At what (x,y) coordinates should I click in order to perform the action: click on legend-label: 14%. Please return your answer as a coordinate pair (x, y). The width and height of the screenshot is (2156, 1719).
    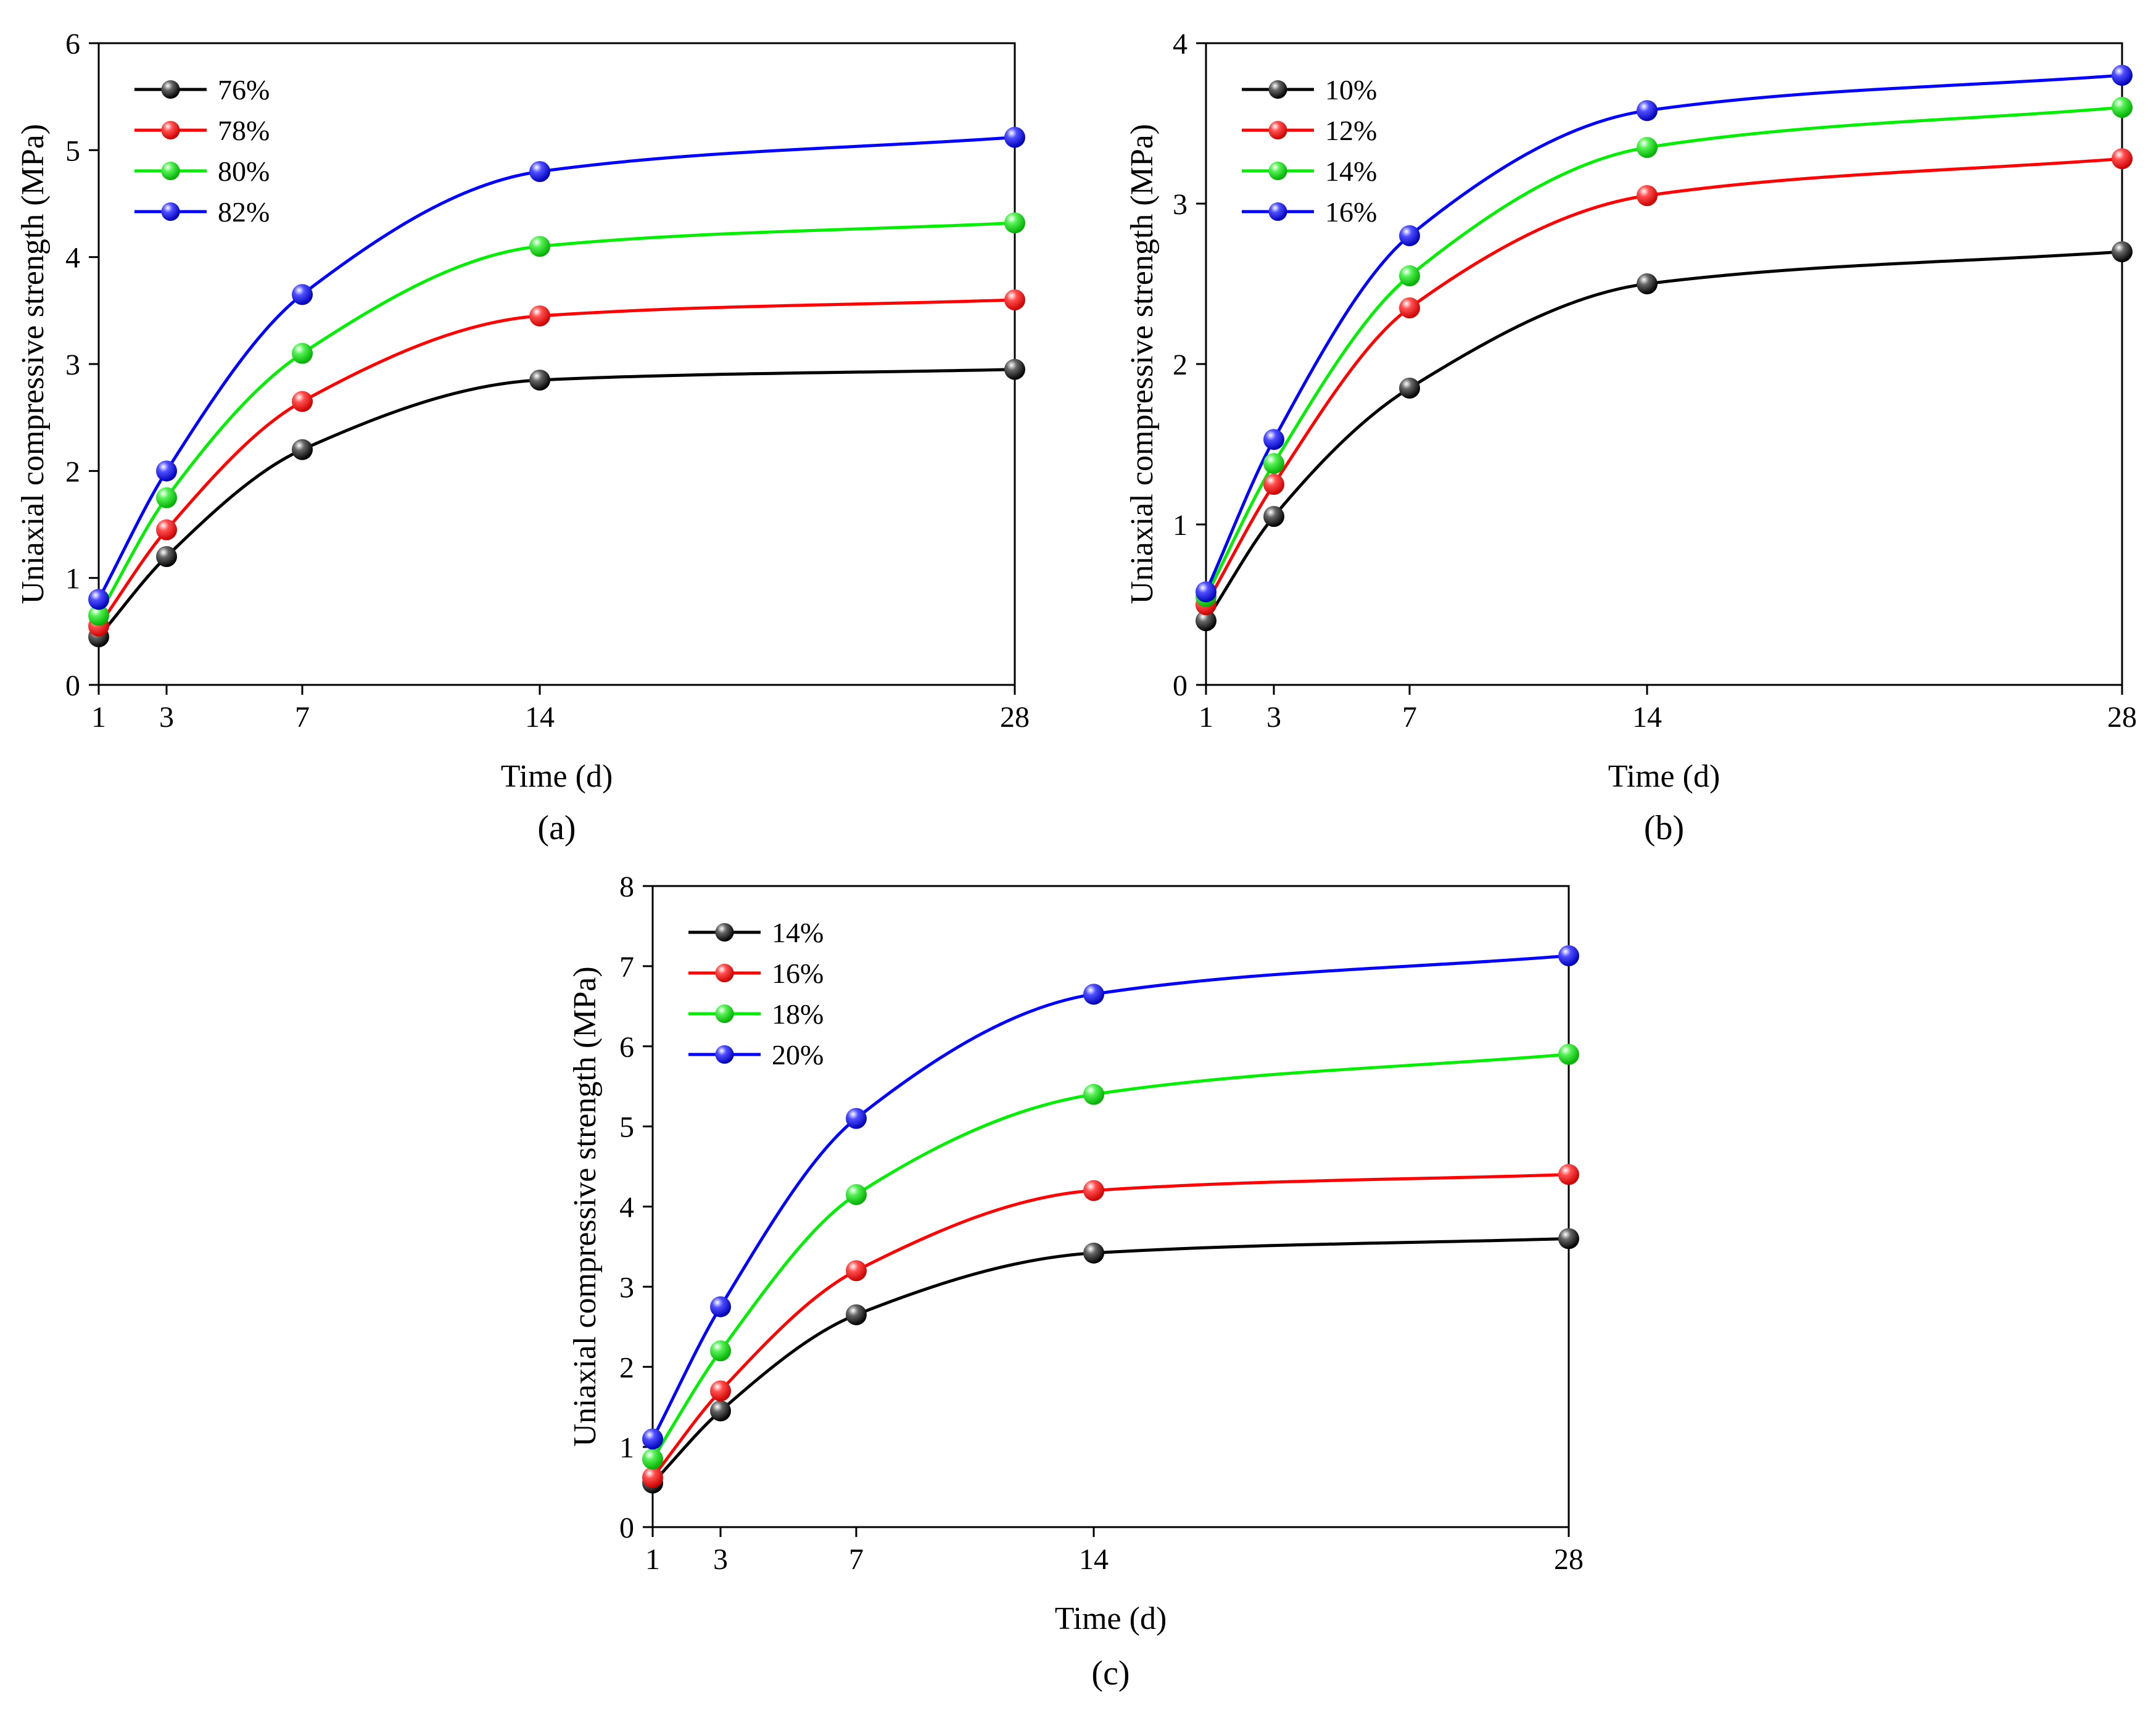
    Looking at the image, I should click on (798, 933).